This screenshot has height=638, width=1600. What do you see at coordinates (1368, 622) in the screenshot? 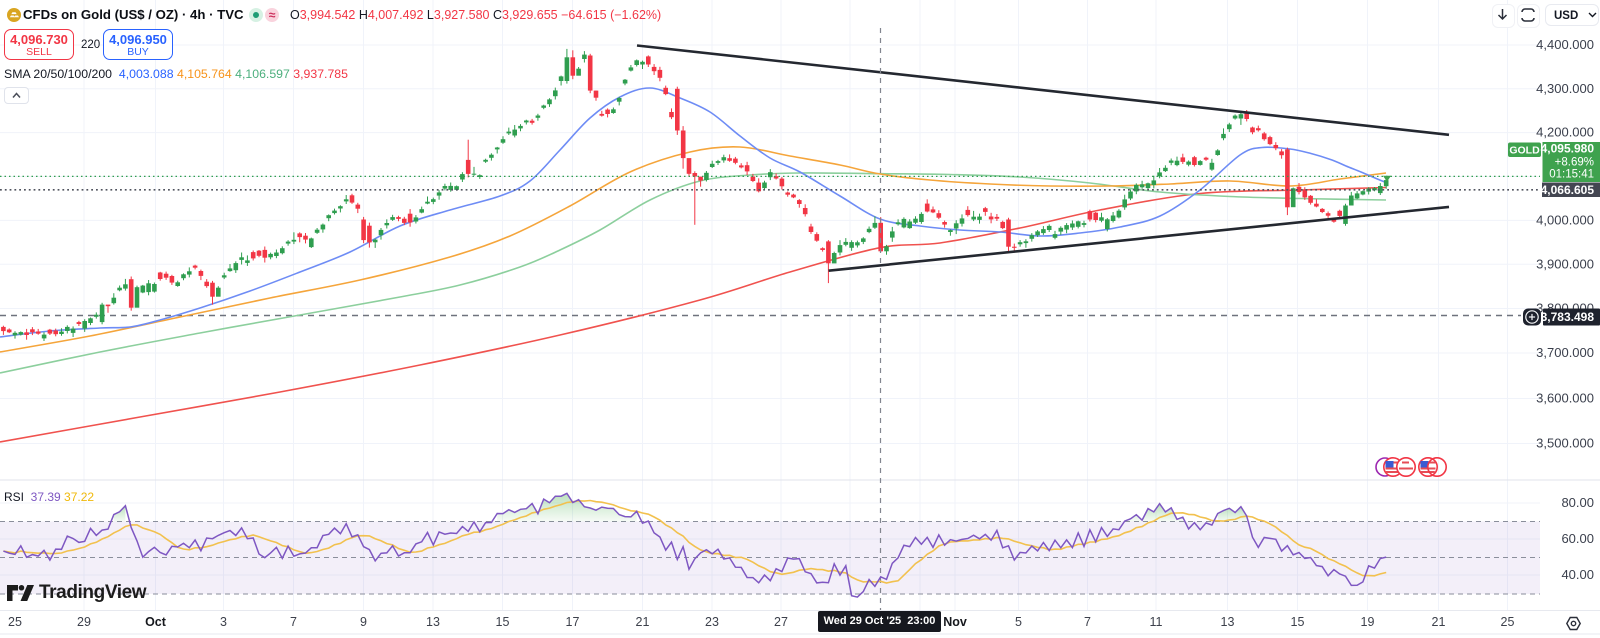
I see `svg-text: 19` at bounding box center [1368, 622].